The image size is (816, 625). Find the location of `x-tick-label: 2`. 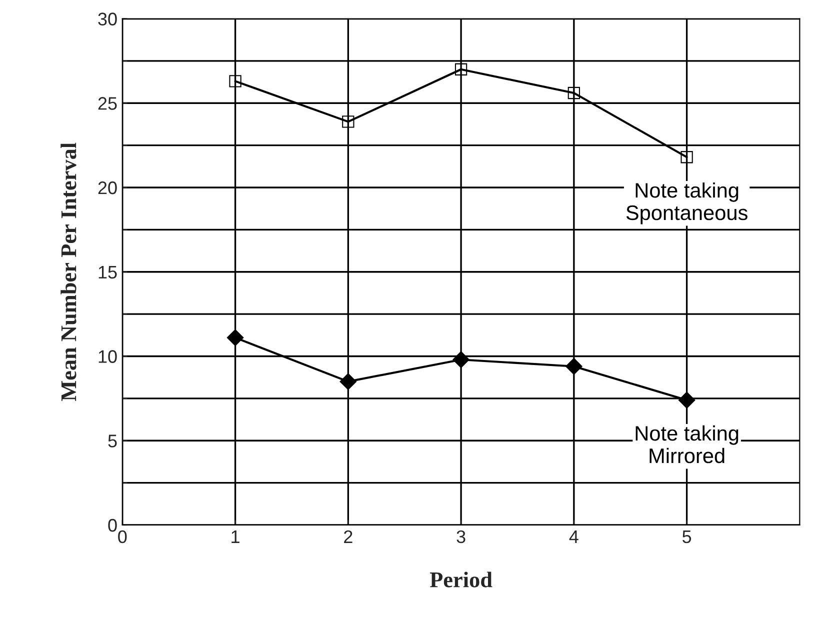

x-tick-label: 2 is located at coordinates (348, 536).